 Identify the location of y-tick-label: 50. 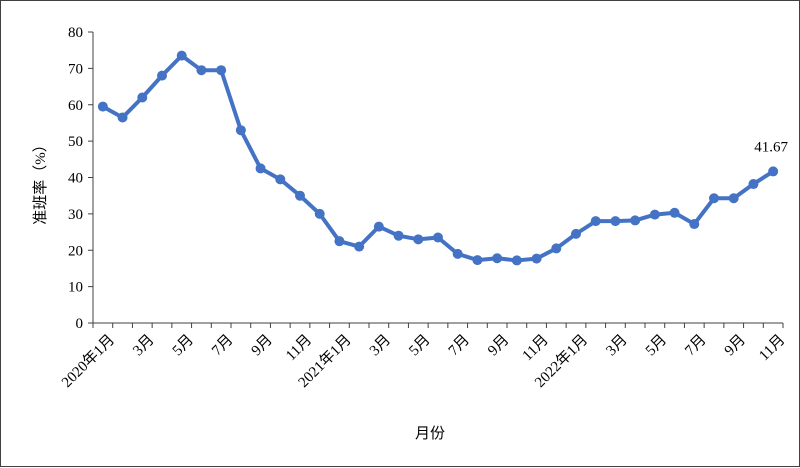
(75, 142).